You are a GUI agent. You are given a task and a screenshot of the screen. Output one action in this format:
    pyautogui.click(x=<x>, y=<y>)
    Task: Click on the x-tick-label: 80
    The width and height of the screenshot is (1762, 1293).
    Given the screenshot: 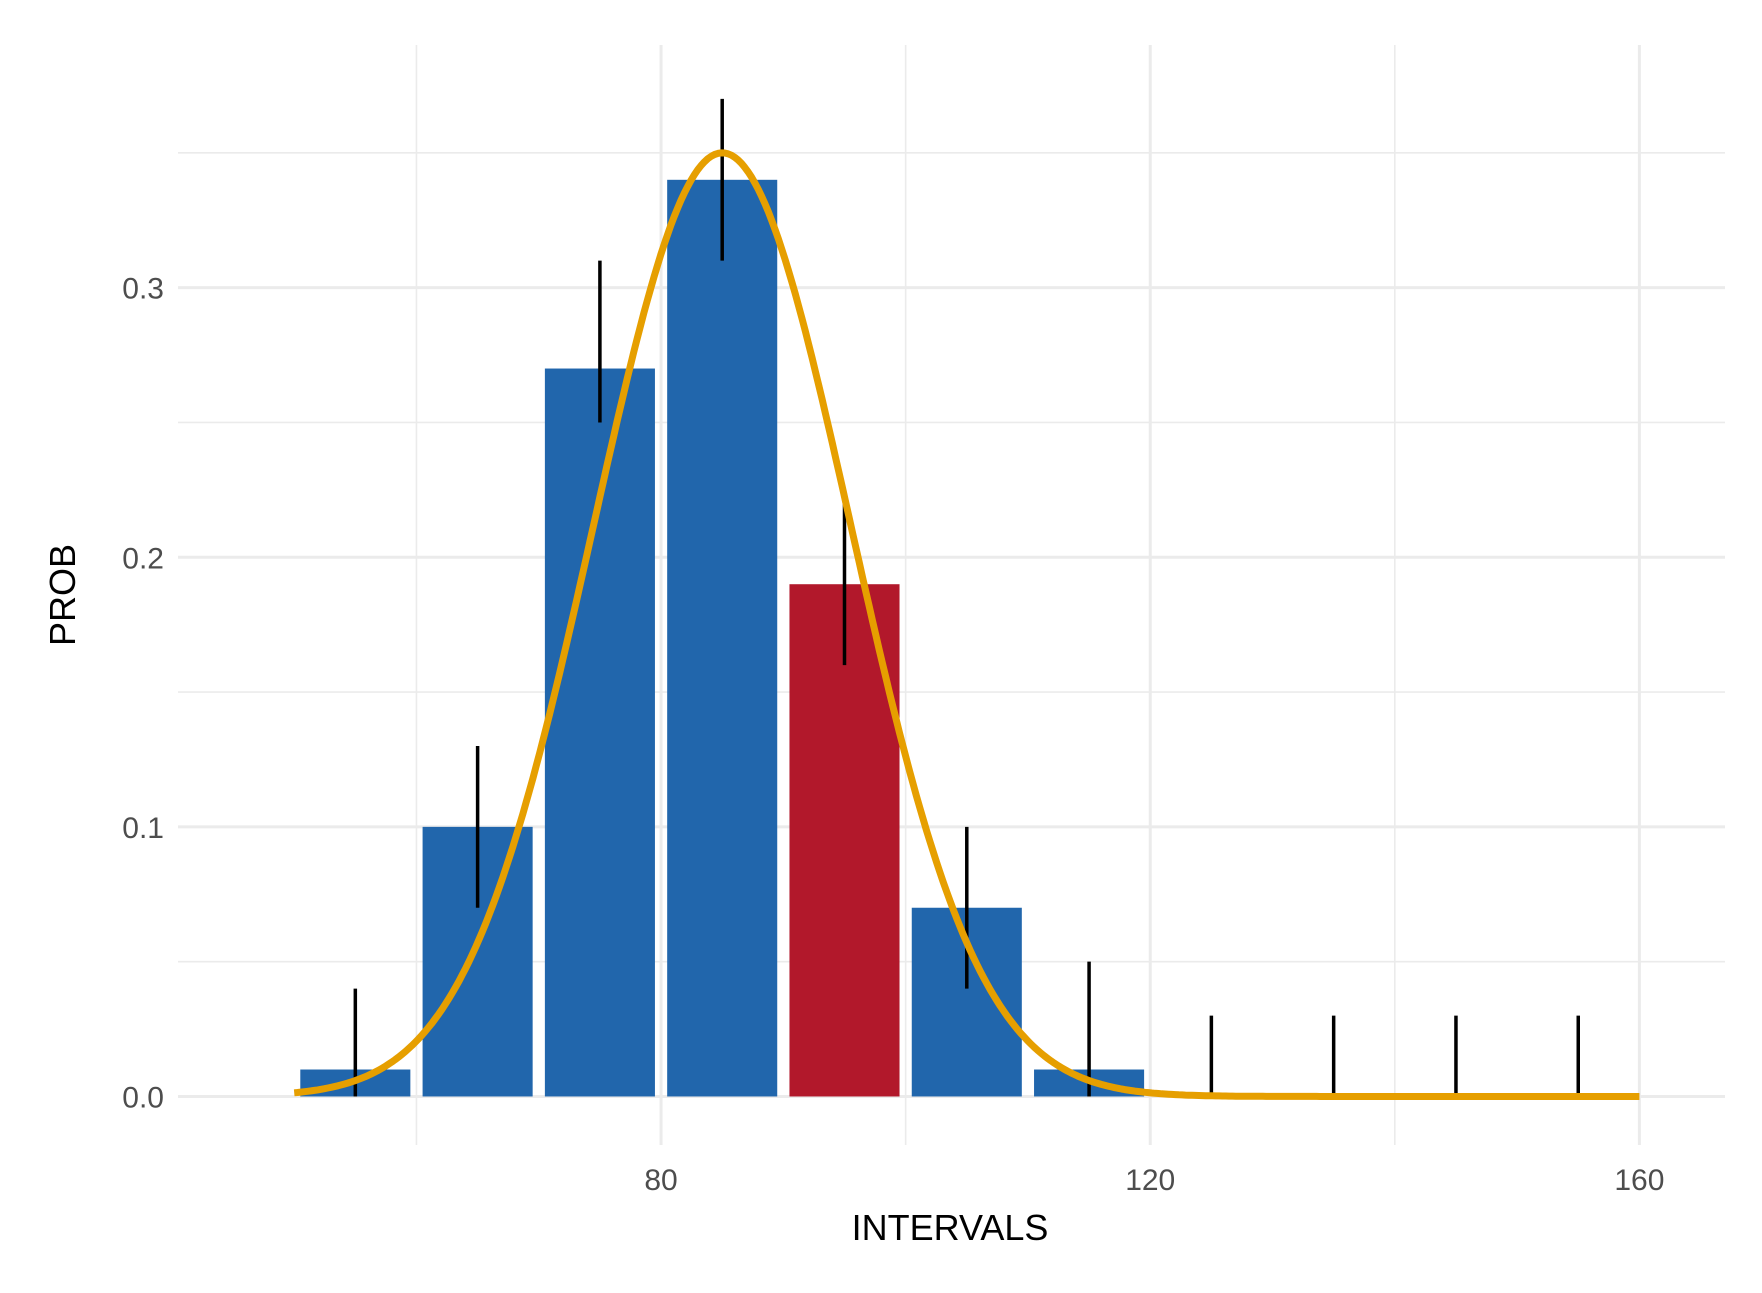 What is the action you would take?
    pyautogui.click(x=660, y=1180)
    